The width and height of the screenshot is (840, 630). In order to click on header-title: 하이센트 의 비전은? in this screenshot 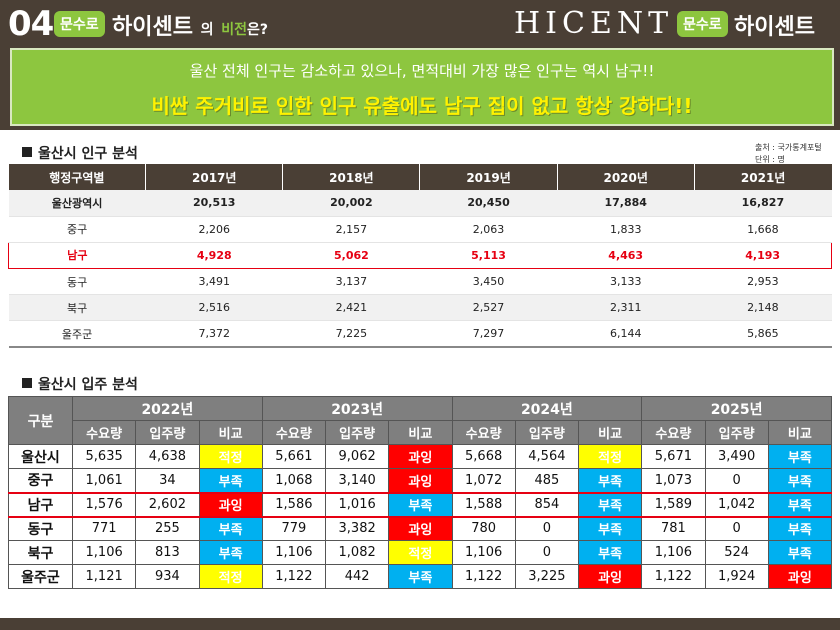, I will do `click(190, 25)`.